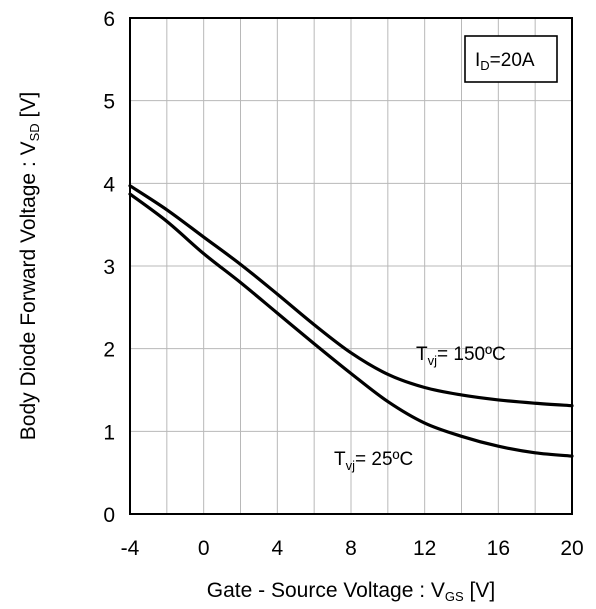 The image size is (596, 609). Describe the element at coordinates (340, 459) in the screenshot. I see `series-label-25c-main: T` at that location.